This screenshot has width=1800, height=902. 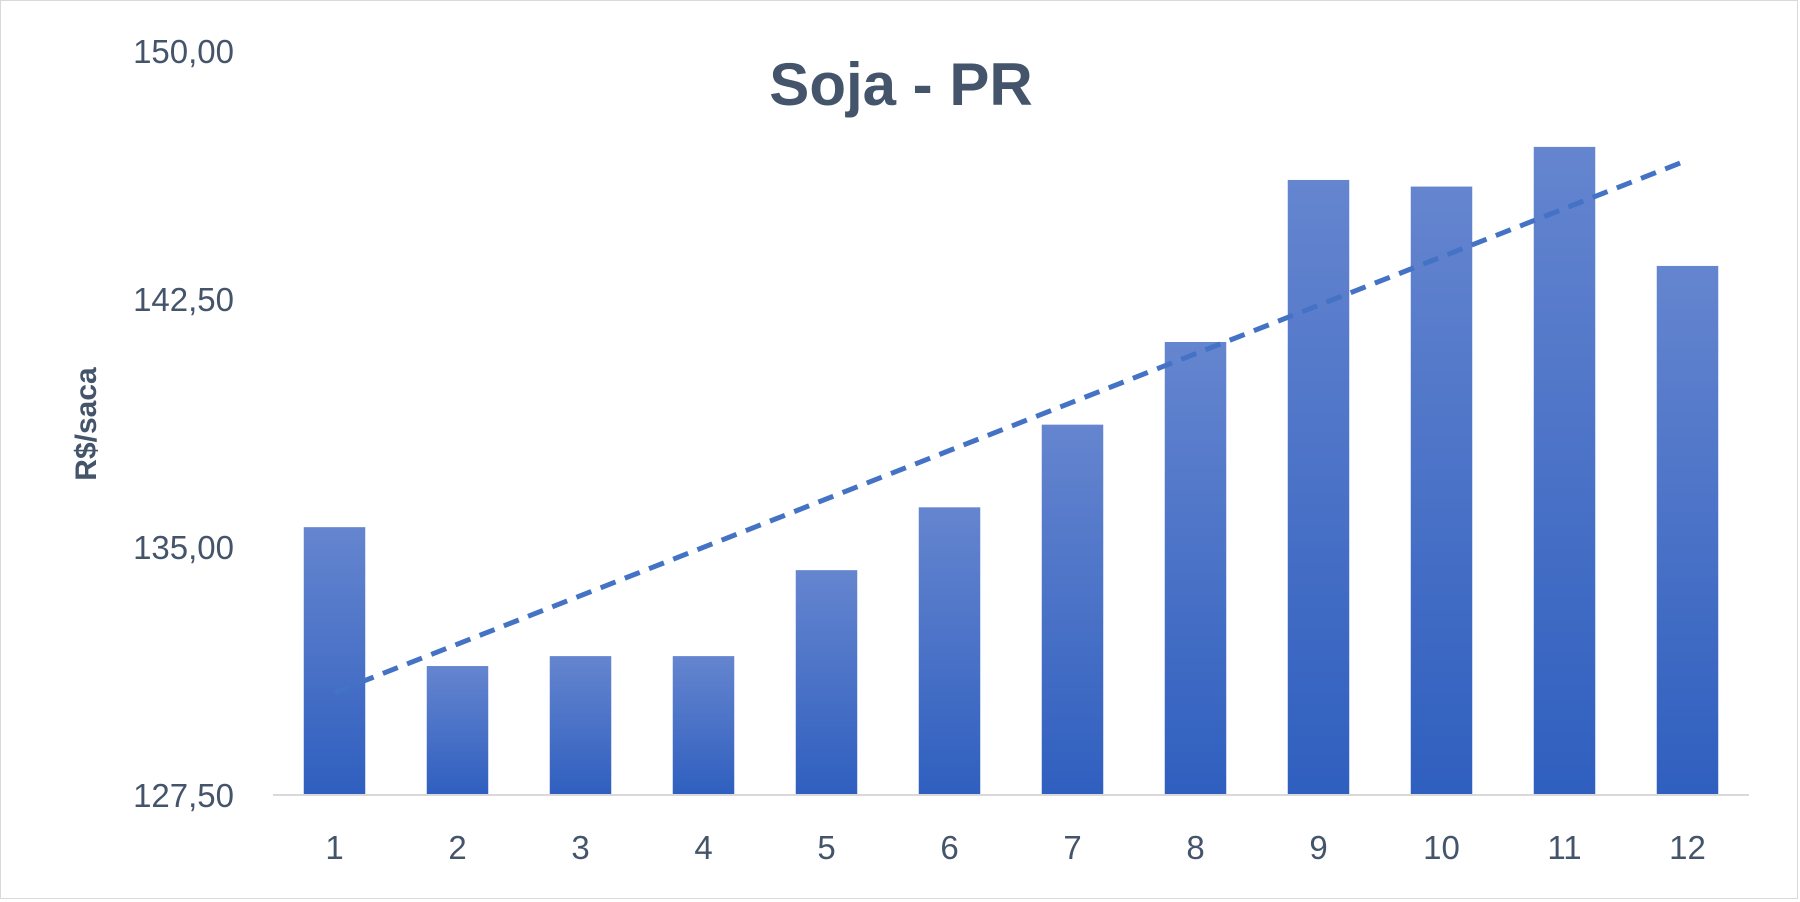 I want to click on x-tick-label: 1, so click(x=334, y=847).